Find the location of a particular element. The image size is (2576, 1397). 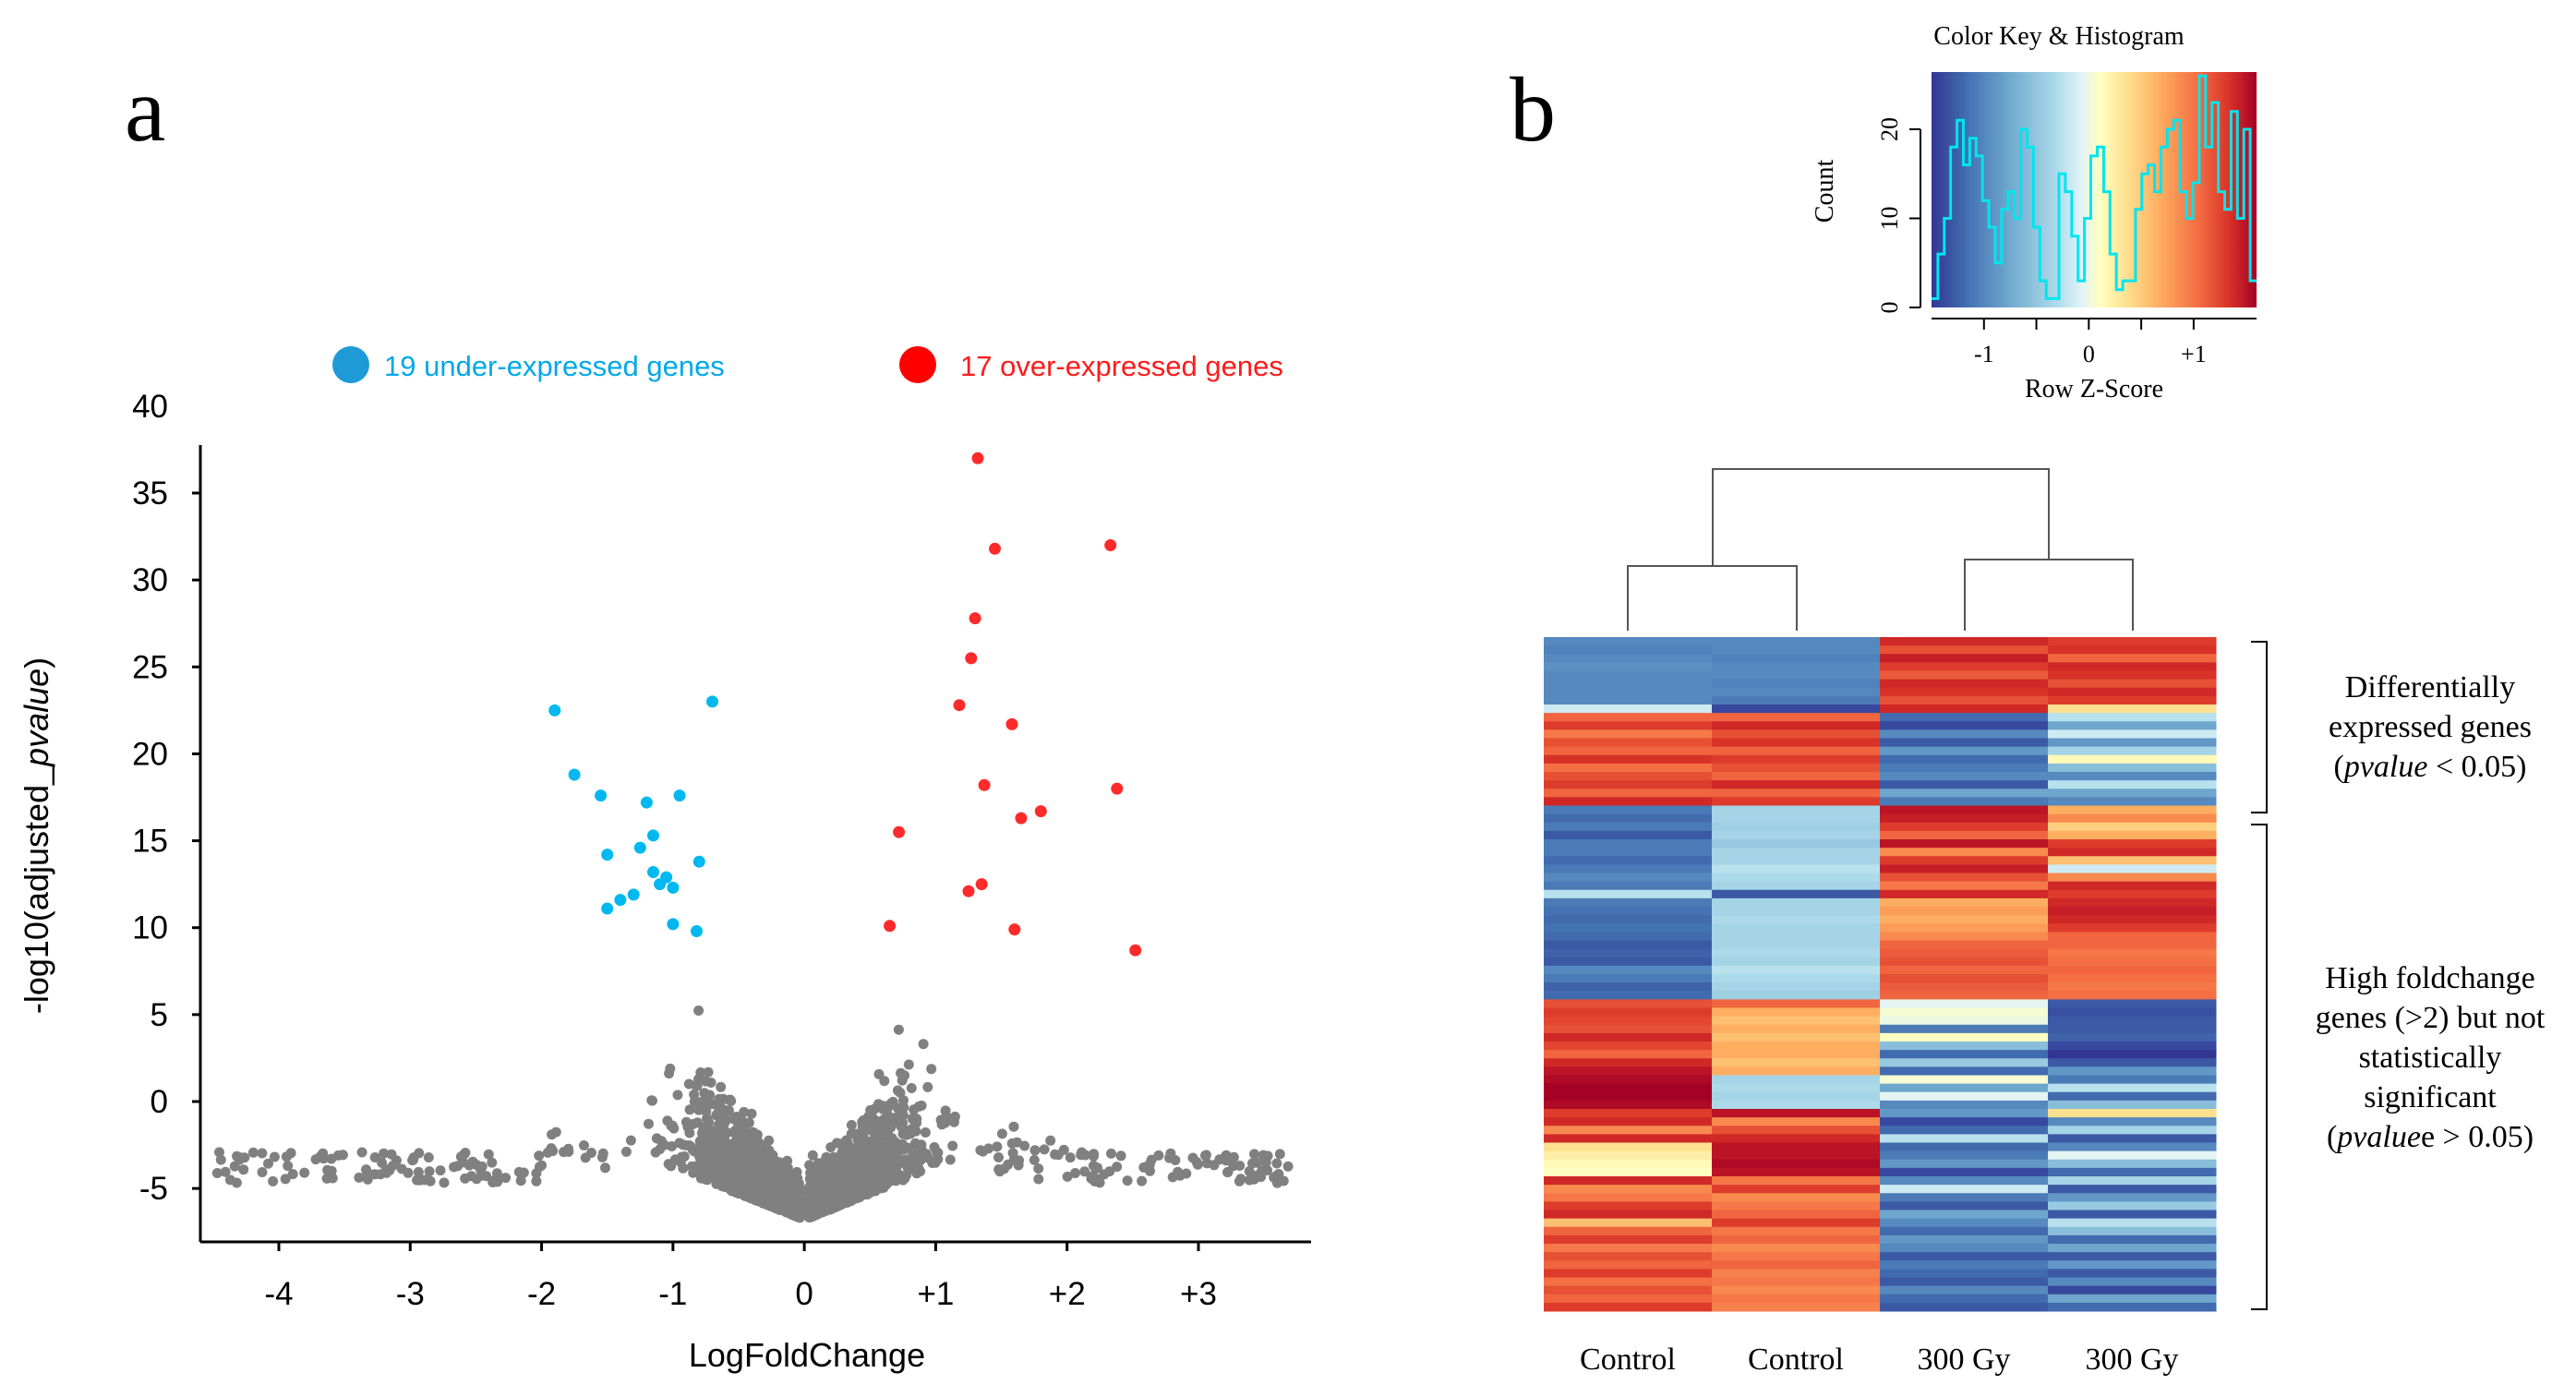

y-ticks: -5 0 5 10 15 20 25 30 35 40 is located at coordinates (166, 798).